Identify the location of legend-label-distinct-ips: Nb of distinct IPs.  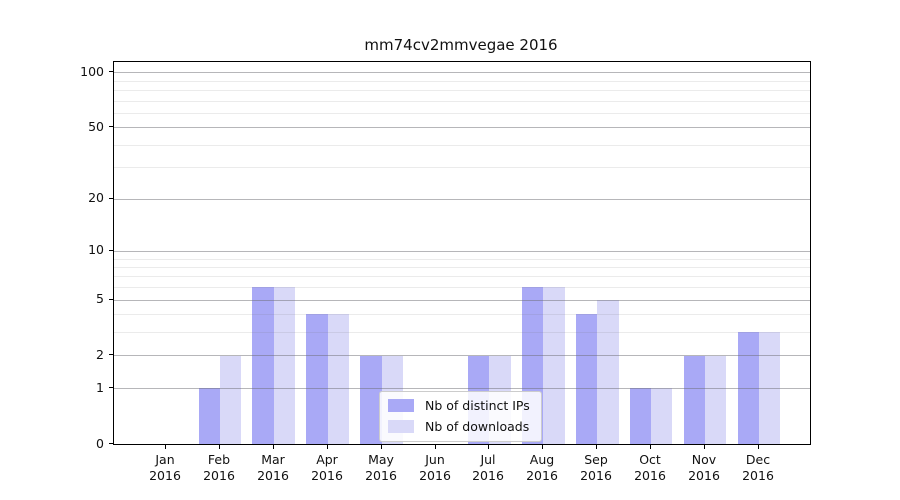
(477, 405).